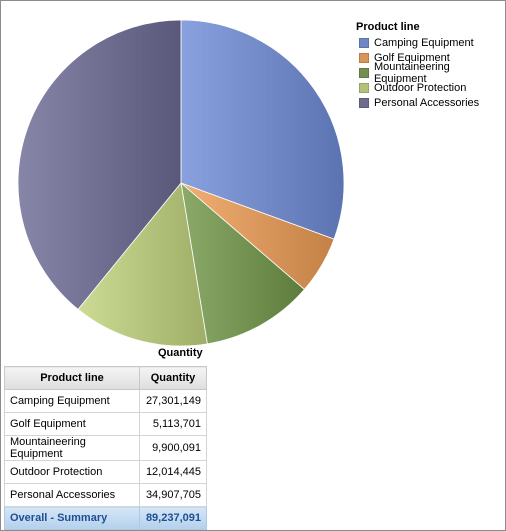 This screenshot has width=506, height=531. Describe the element at coordinates (427, 102) in the screenshot. I see `legend-label: Personal Accessories` at that location.